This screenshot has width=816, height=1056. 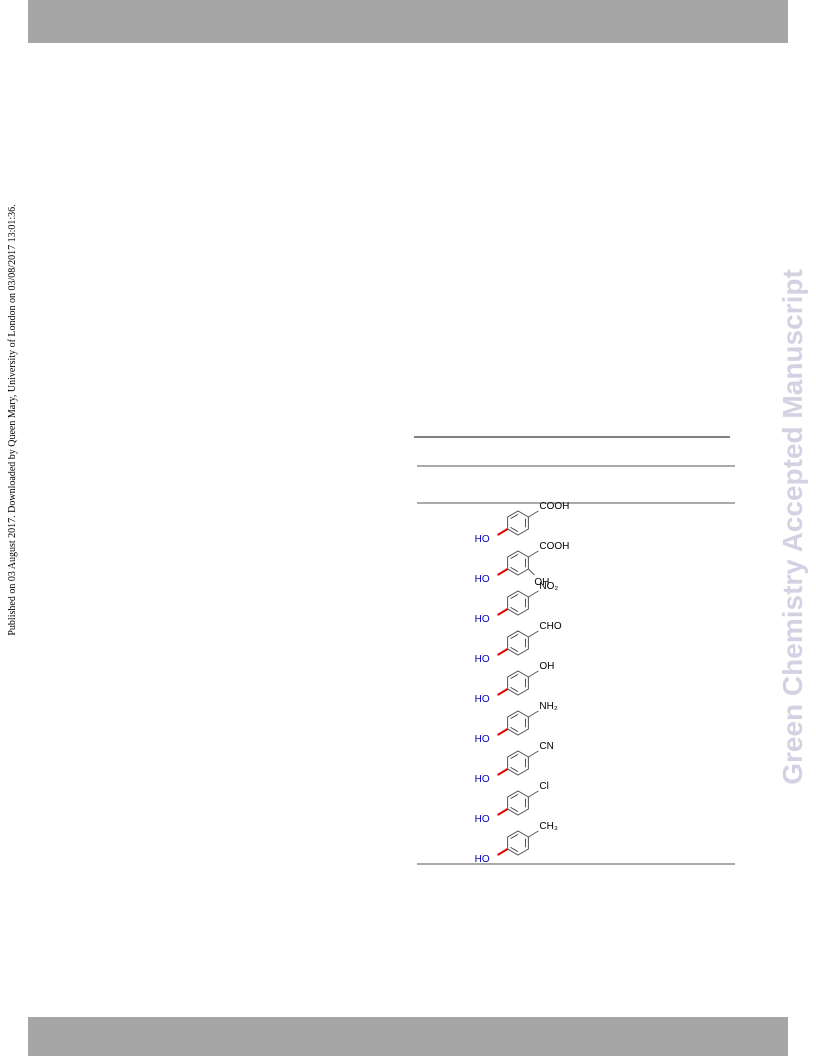 What do you see at coordinates (546, 666) in the screenshot?
I see `substituent-label: OH` at bounding box center [546, 666].